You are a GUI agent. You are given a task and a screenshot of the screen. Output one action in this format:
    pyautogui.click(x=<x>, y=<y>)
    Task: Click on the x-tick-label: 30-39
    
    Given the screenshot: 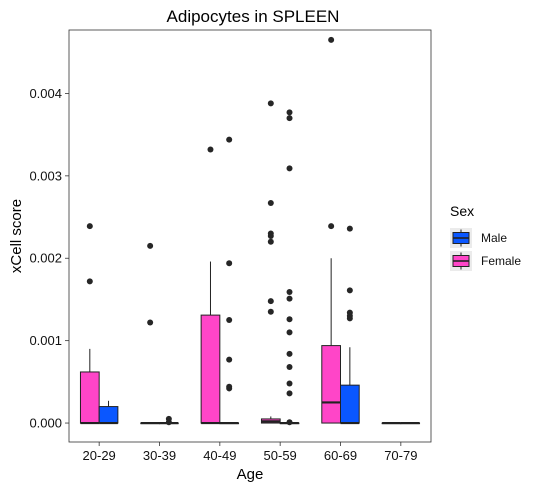 What is the action you would take?
    pyautogui.click(x=159, y=455)
    